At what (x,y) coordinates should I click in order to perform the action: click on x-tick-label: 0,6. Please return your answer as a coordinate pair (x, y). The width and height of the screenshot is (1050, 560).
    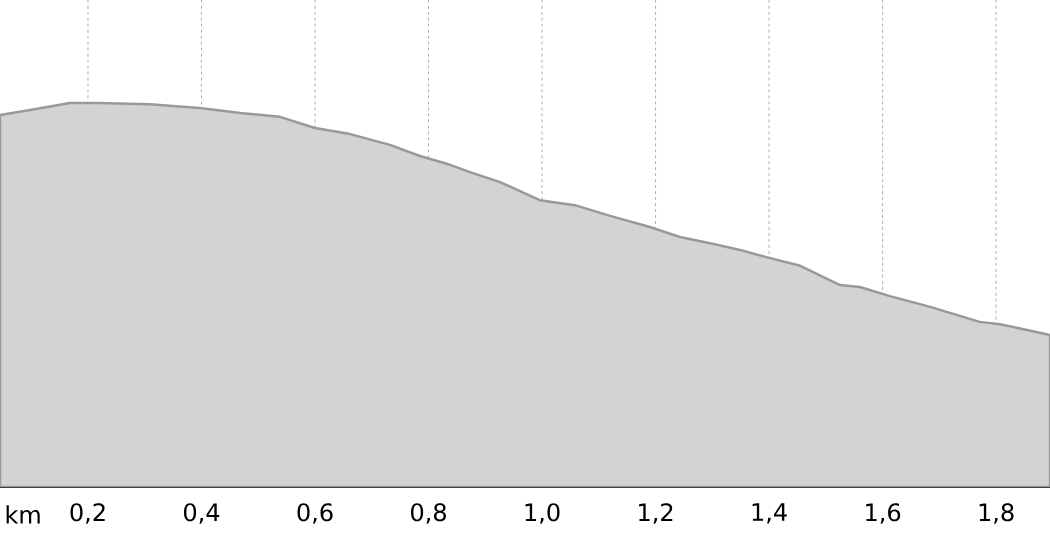
    Looking at the image, I should click on (315, 513).